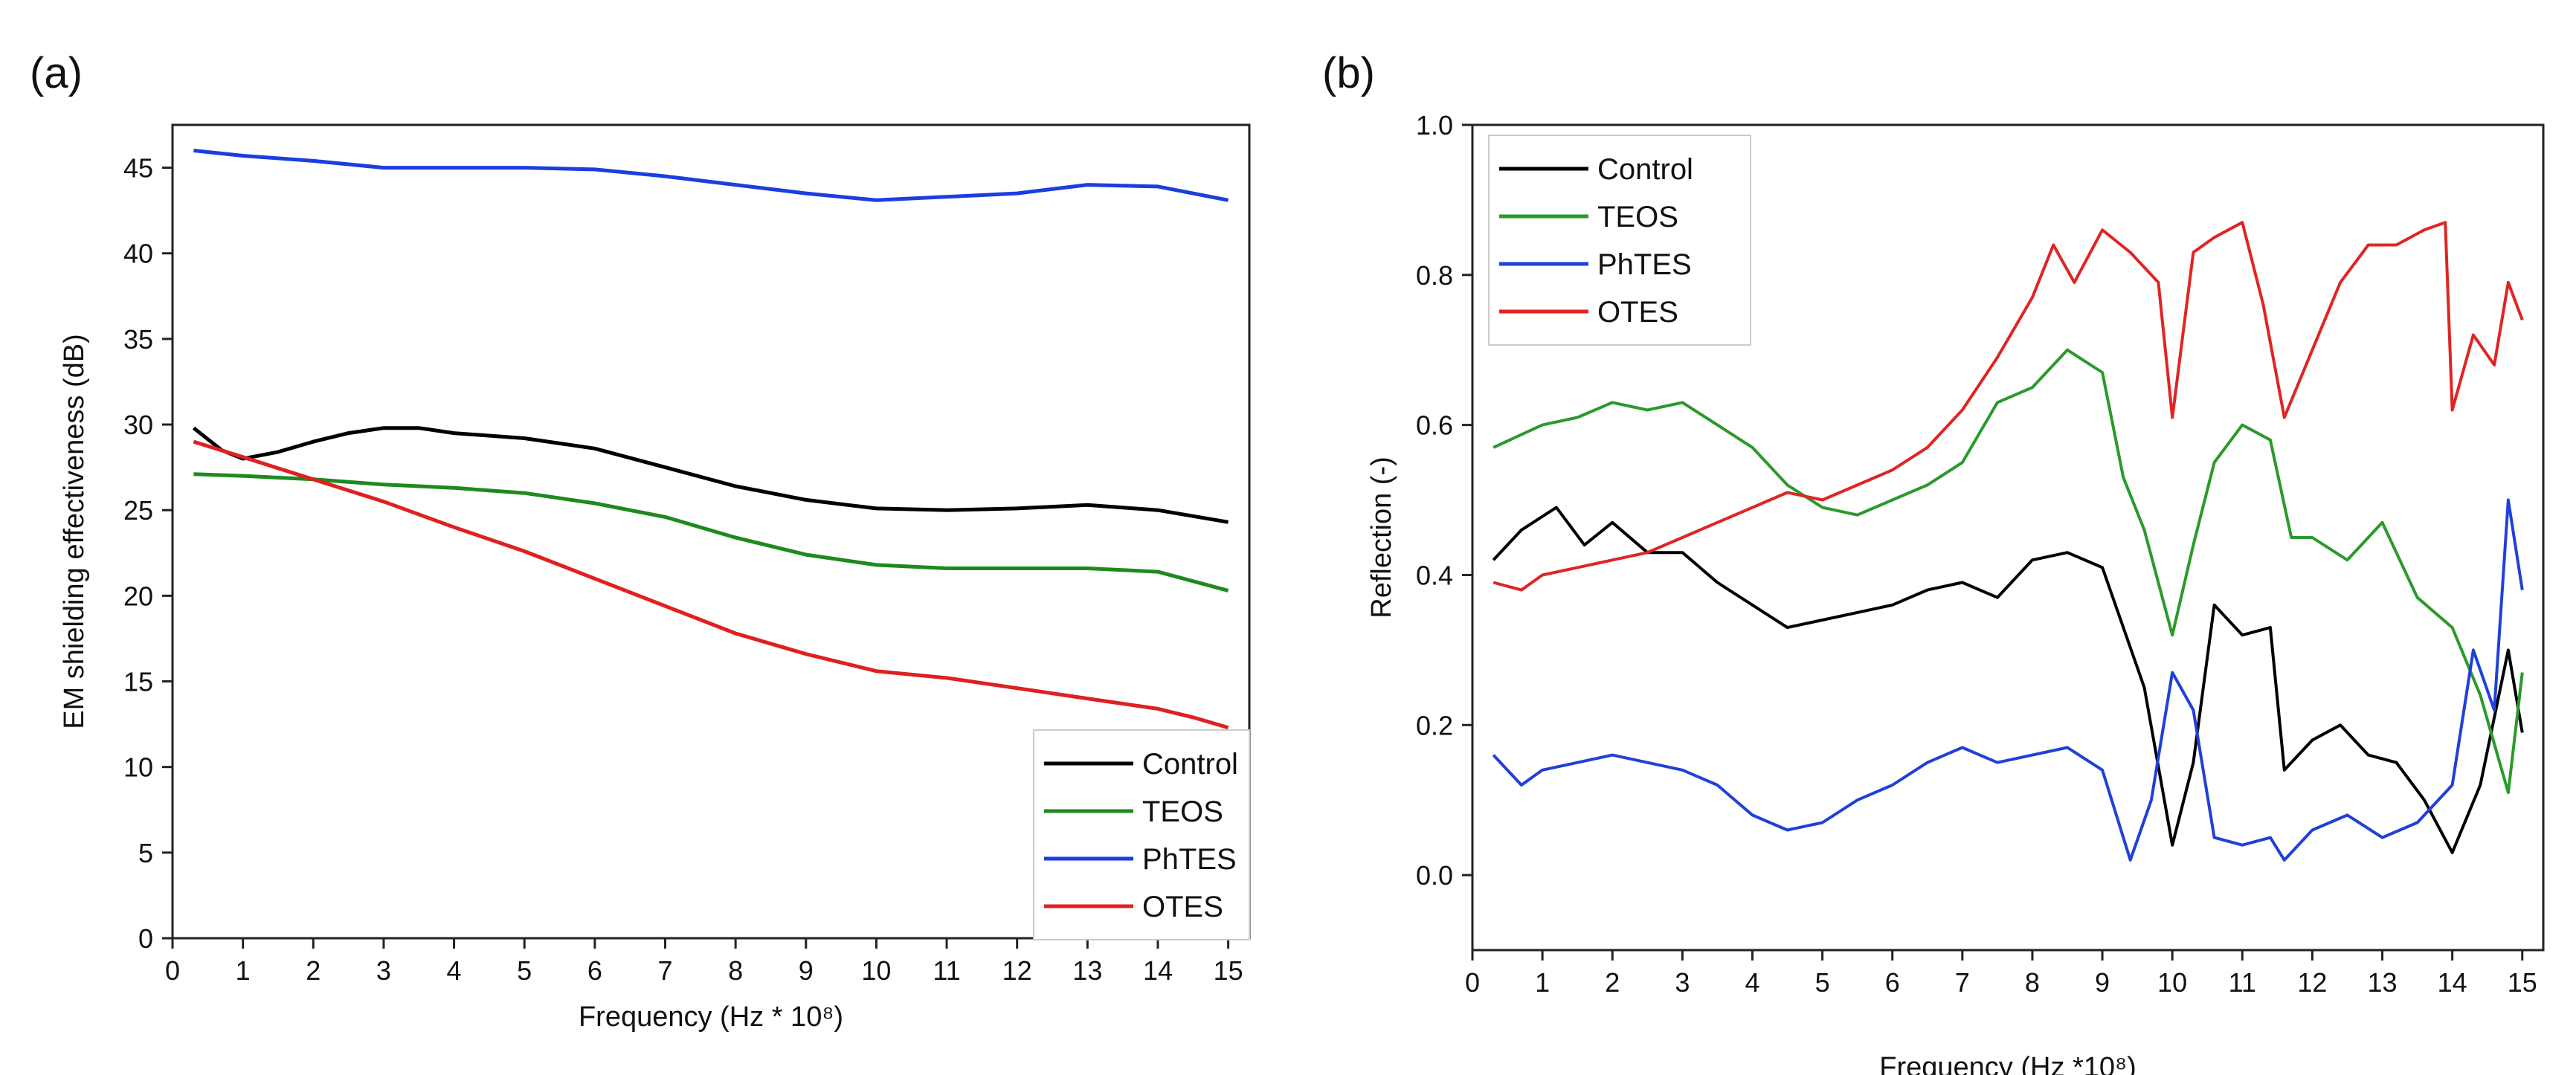 The width and height of the screenshot is (2576, 1075). Describe the element at coordinates (711, 1017) in the screenshot. I see `panel-a-x-axis-title: Frequency (Hz * 10⁸)` at that location.